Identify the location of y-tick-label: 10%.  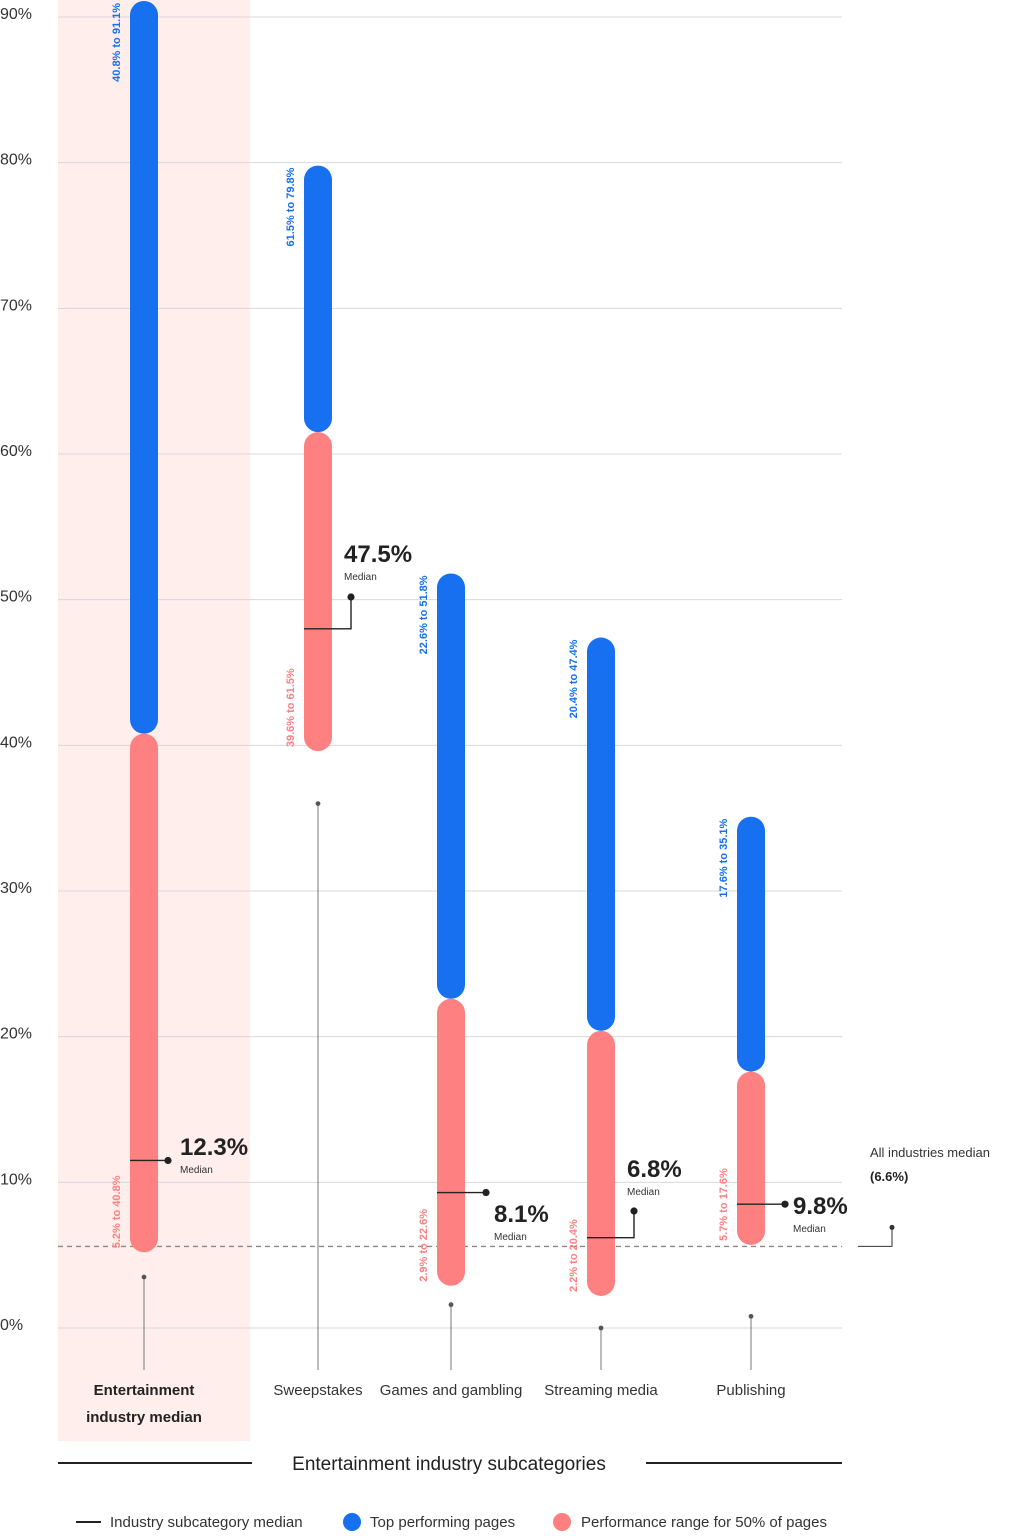
(16, 1179).